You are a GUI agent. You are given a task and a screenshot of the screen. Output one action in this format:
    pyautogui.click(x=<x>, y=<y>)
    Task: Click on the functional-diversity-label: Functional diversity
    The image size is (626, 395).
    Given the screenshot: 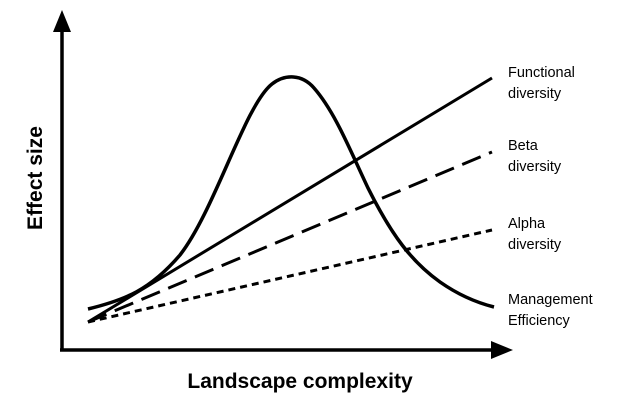 What is the action you would take?
    pyautogui.click(x=543, y=83)
    